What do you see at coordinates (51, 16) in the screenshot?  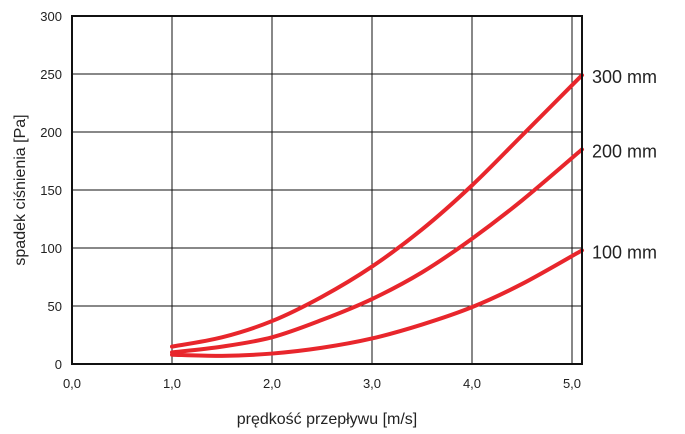 I see `y-tick-label: 300` at bounding box center [51, 16].